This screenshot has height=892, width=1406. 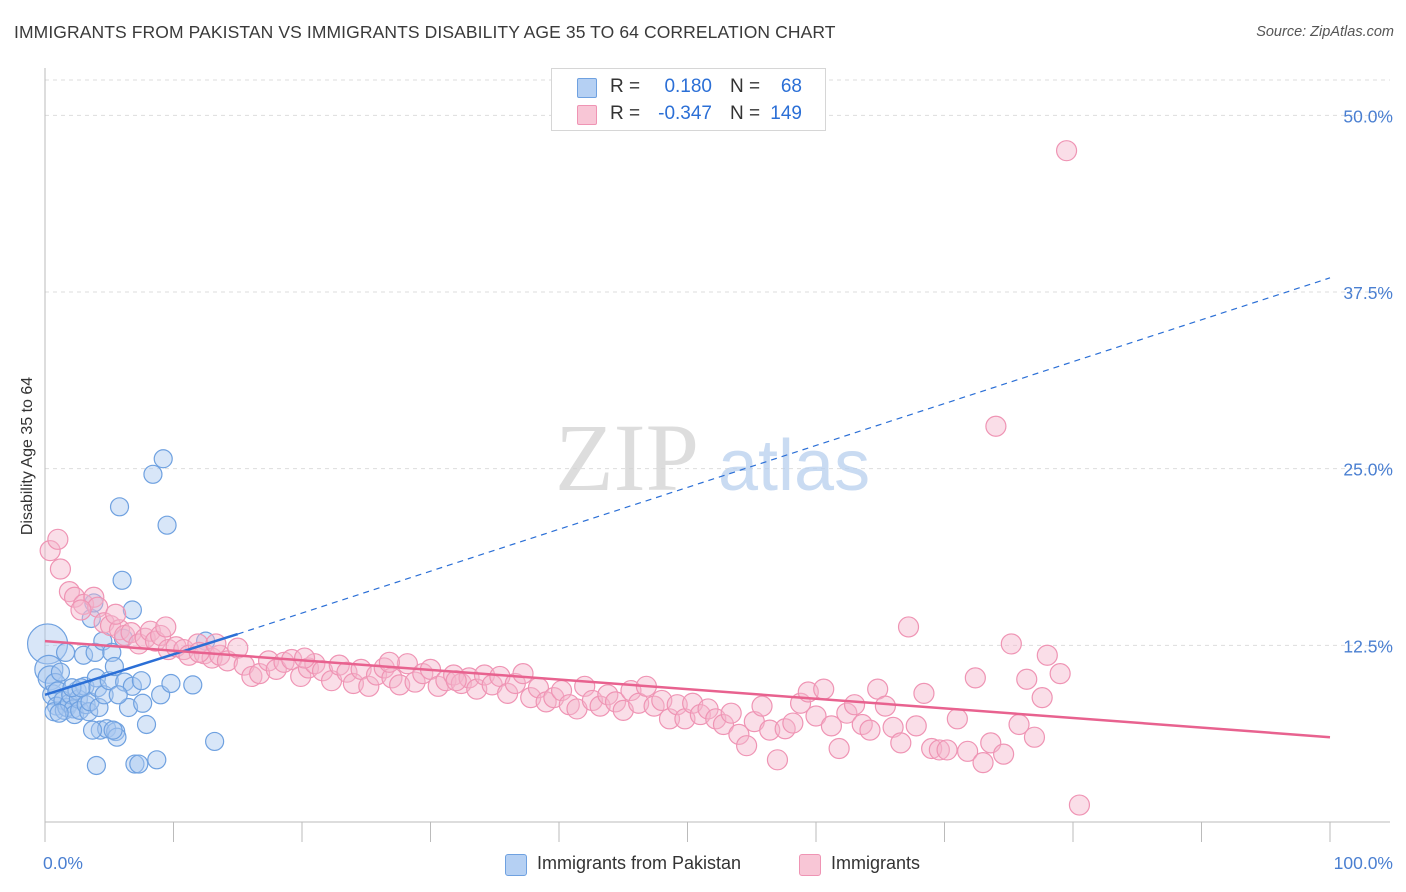 I want to click on trend-line-immigrants, so click(x=687, y=689).